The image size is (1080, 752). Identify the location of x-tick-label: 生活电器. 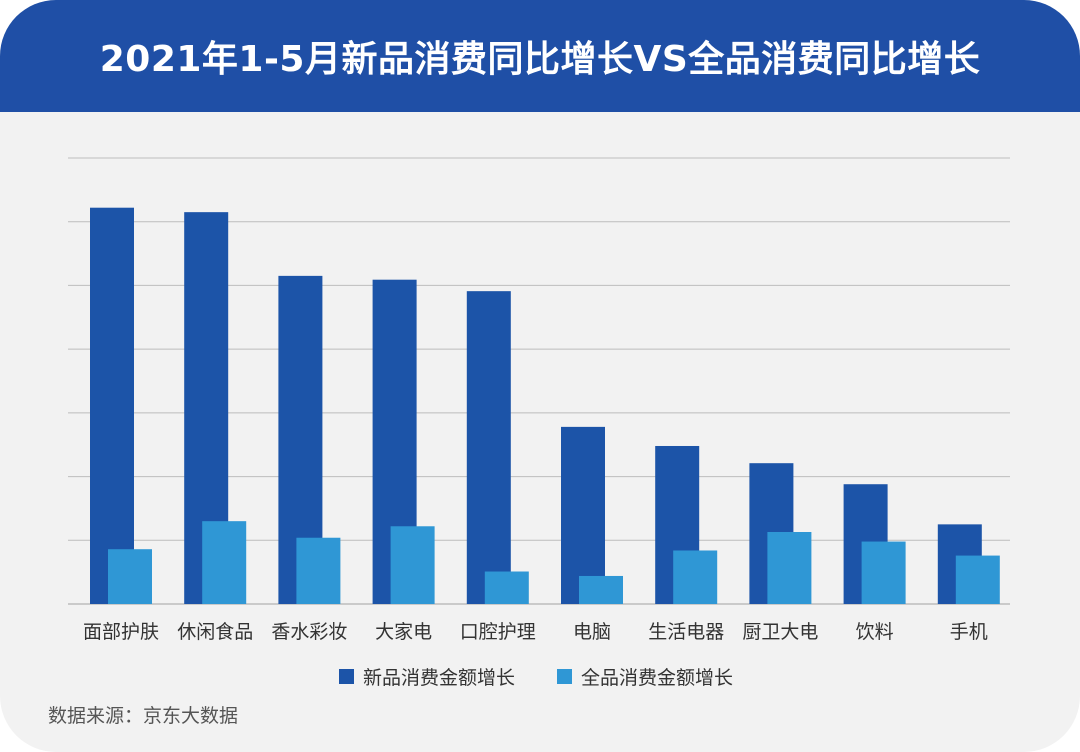
(686, 632).